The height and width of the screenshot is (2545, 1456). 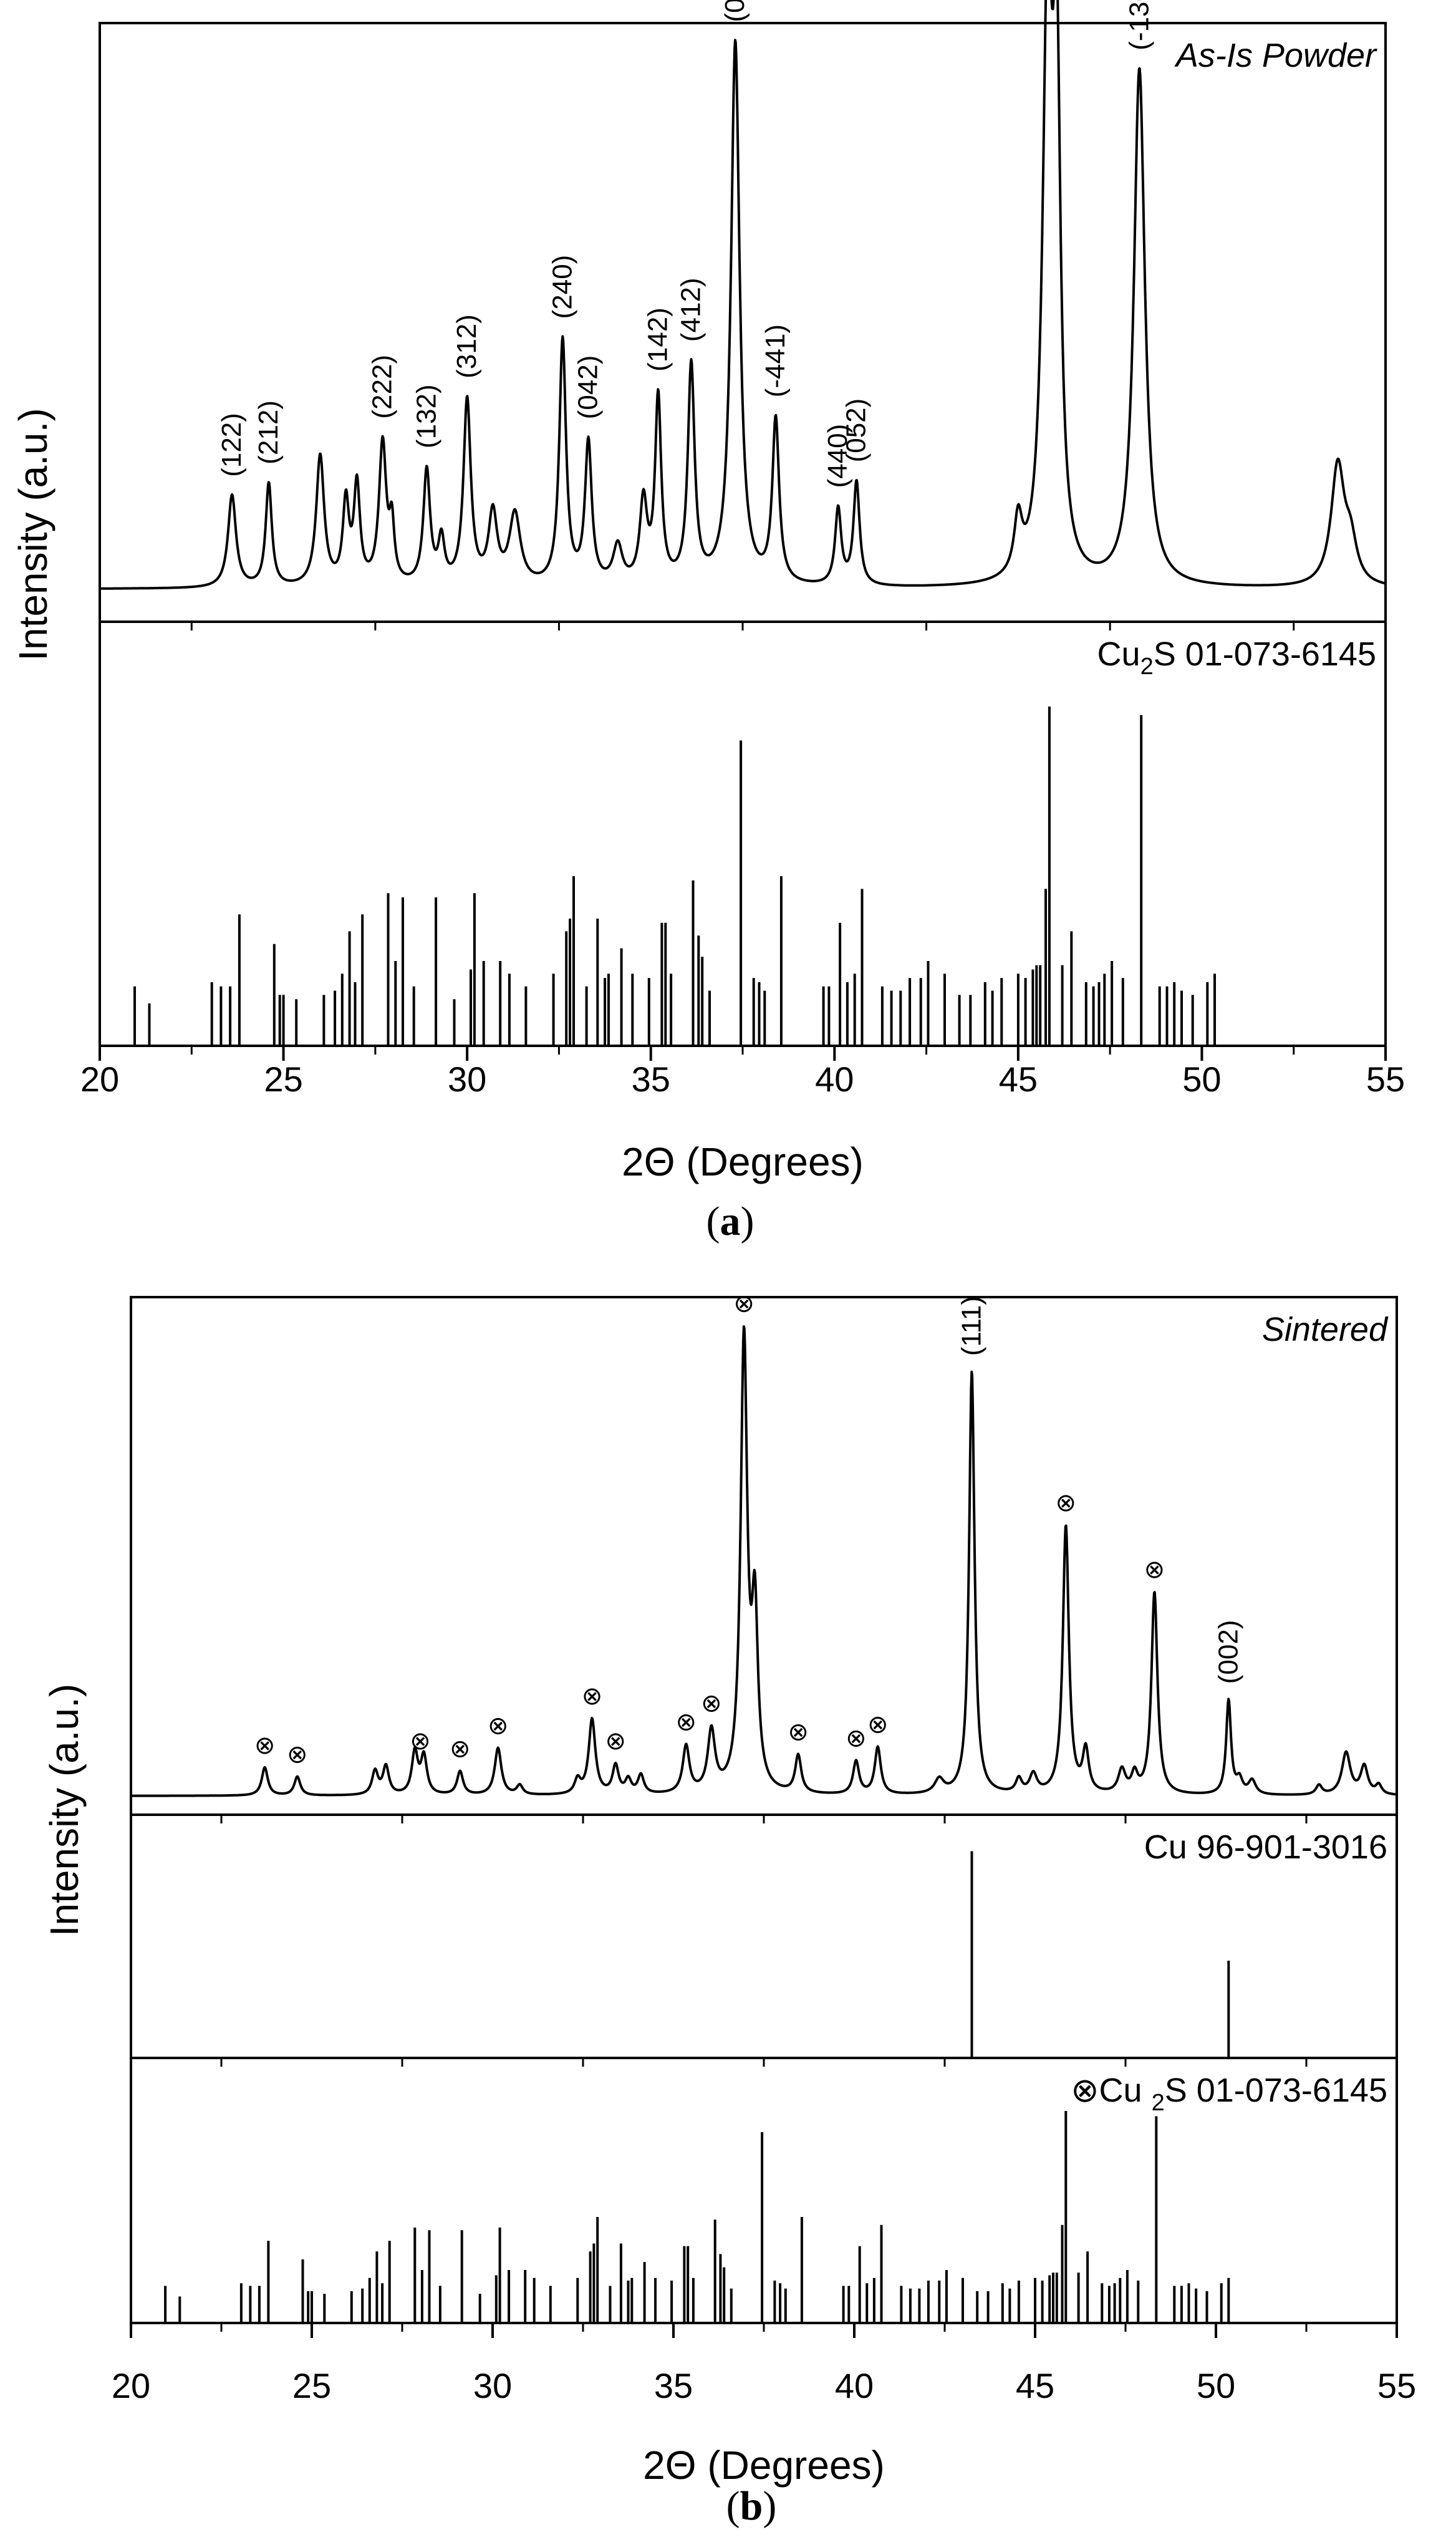 What do you see at coordinates (735, 11) in the screenshot?
I see `peak-label-a-9: (034)` at bounding box center [735, 11].